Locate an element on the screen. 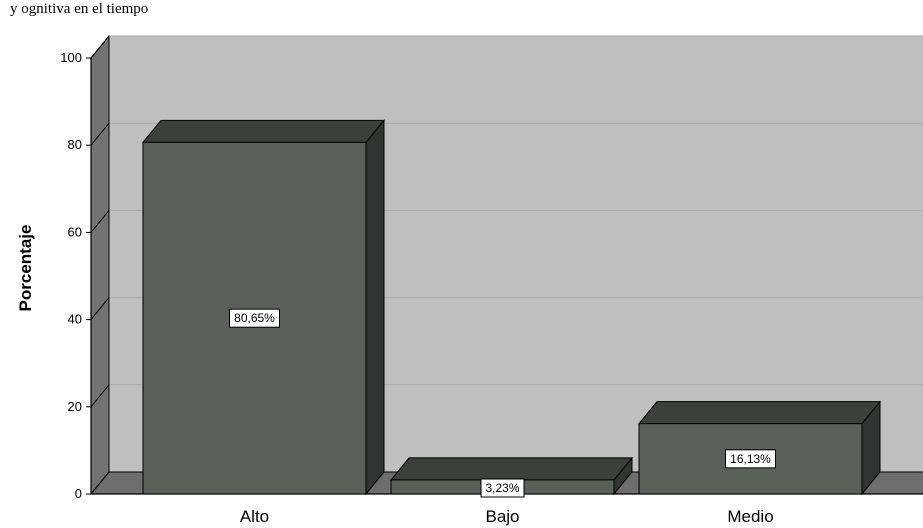  axis-titles: Porcentaje is located at coordinates (25, 268).